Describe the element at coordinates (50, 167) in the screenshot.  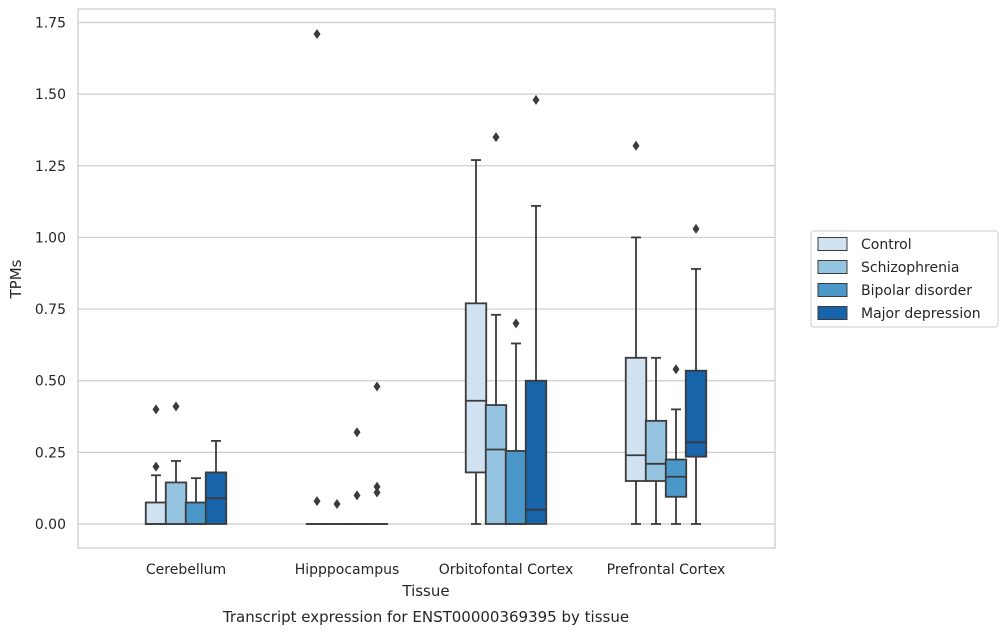
I see `y-tick-label: 1.25` at that location.